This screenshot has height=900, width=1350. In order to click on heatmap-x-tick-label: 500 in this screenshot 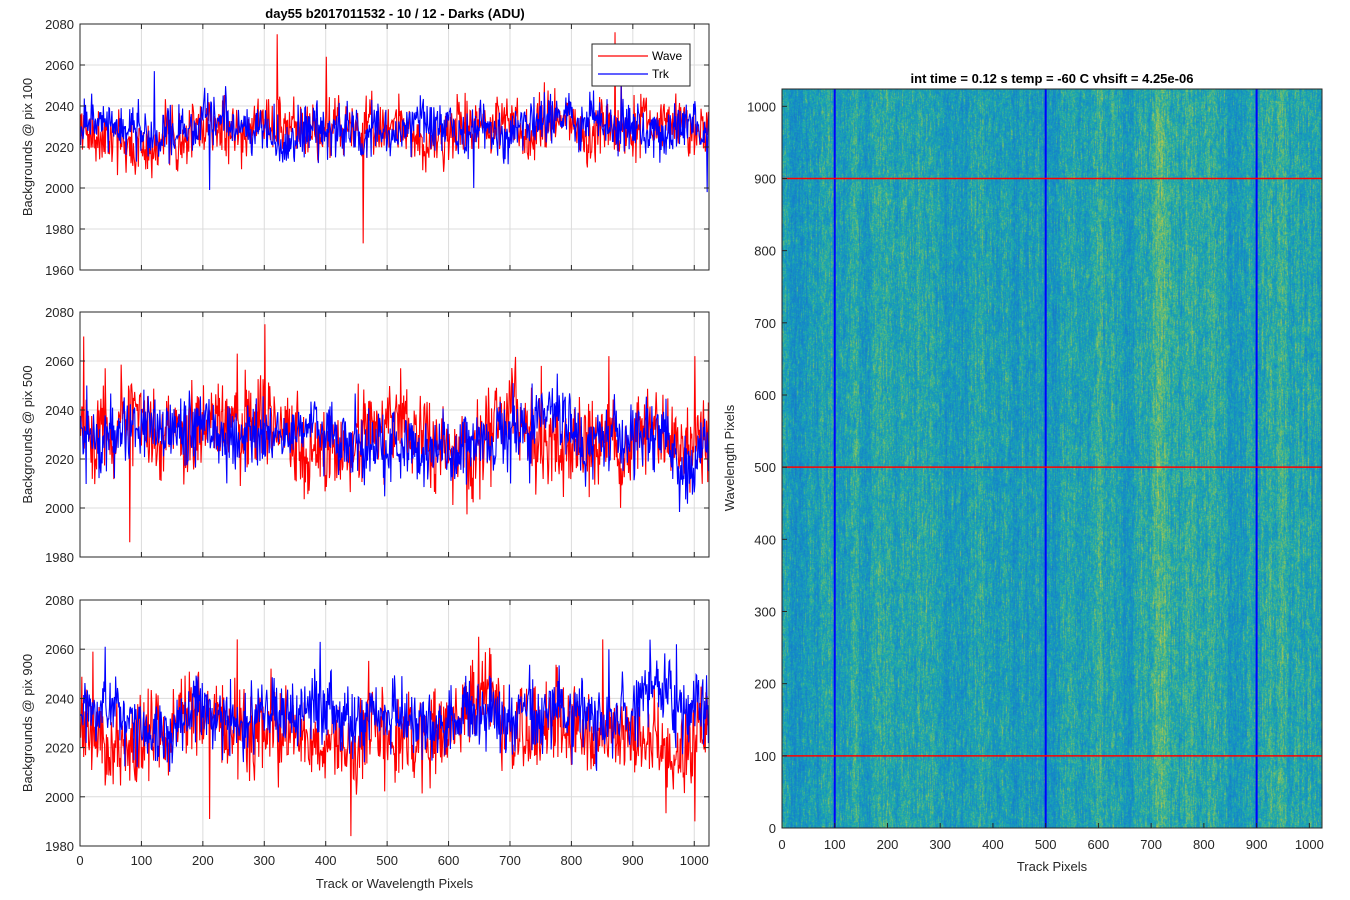, I will do `click(1046, 844)`.